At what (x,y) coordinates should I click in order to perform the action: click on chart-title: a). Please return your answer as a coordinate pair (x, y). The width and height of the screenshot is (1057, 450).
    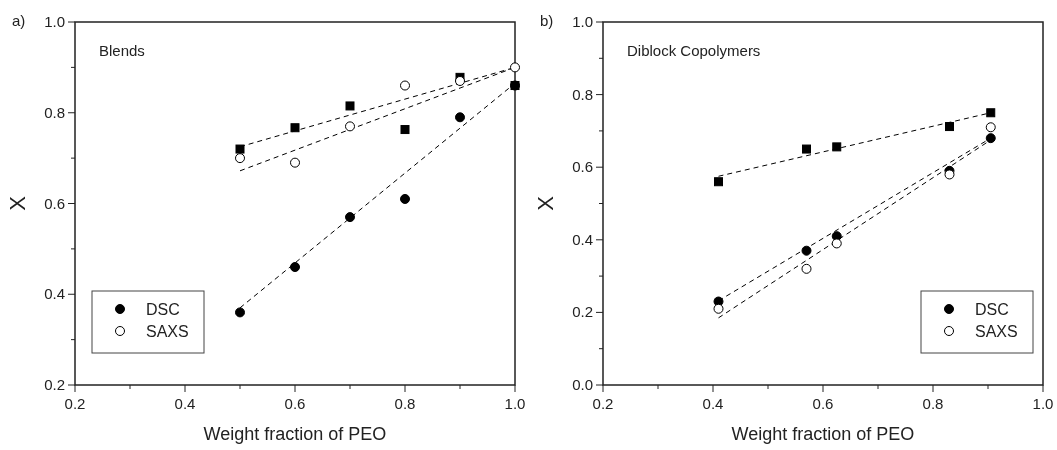
    Looking at the image, I should click on (19, 20).